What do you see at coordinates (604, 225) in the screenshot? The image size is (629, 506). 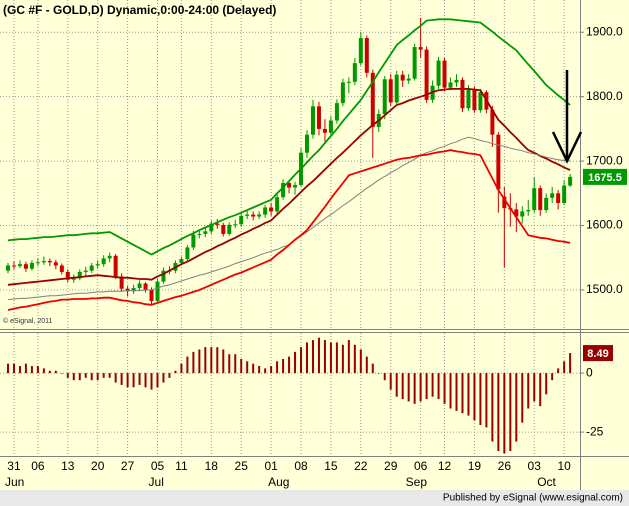 I see `y-tick-label: 1600.0` at bounding box center [604, 225].